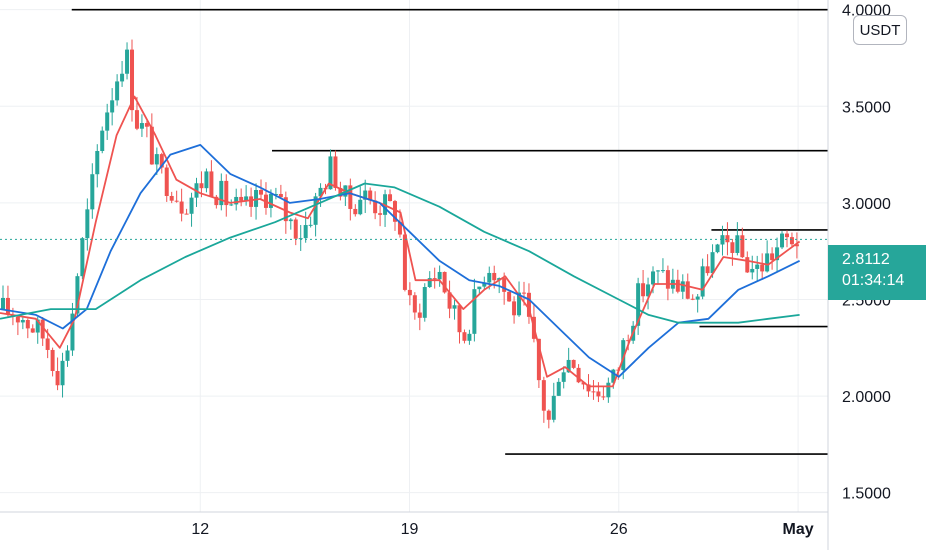 This screenshot has width=932, height=550. What do you see at coordinates (798, 529) in the screenshot?
I see `x-tick-label: May` at bounding box center [798, 529].